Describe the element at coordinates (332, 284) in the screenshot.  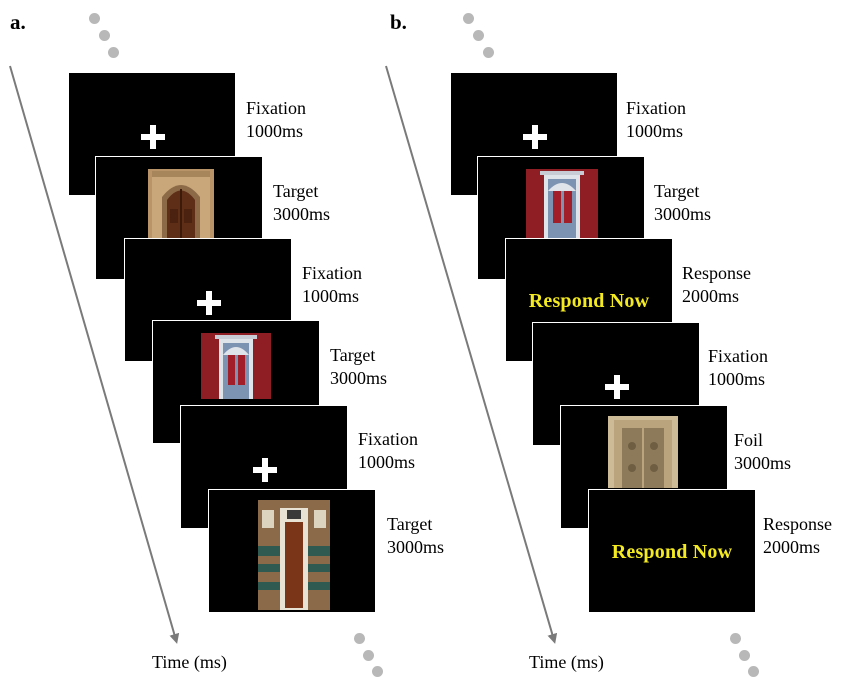
I see `caption-a-3: Fixation 1000ms` at that location.